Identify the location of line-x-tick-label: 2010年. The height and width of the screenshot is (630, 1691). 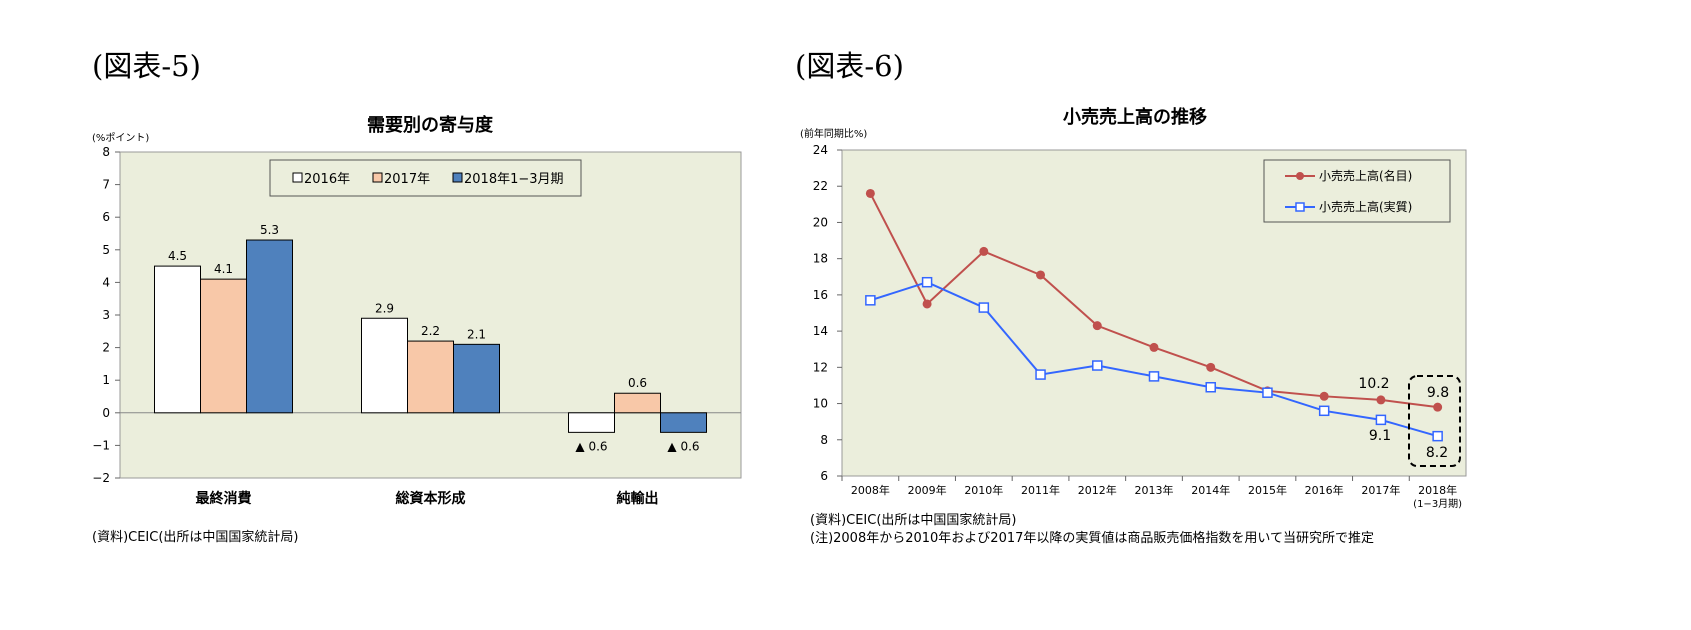
(983, 490).